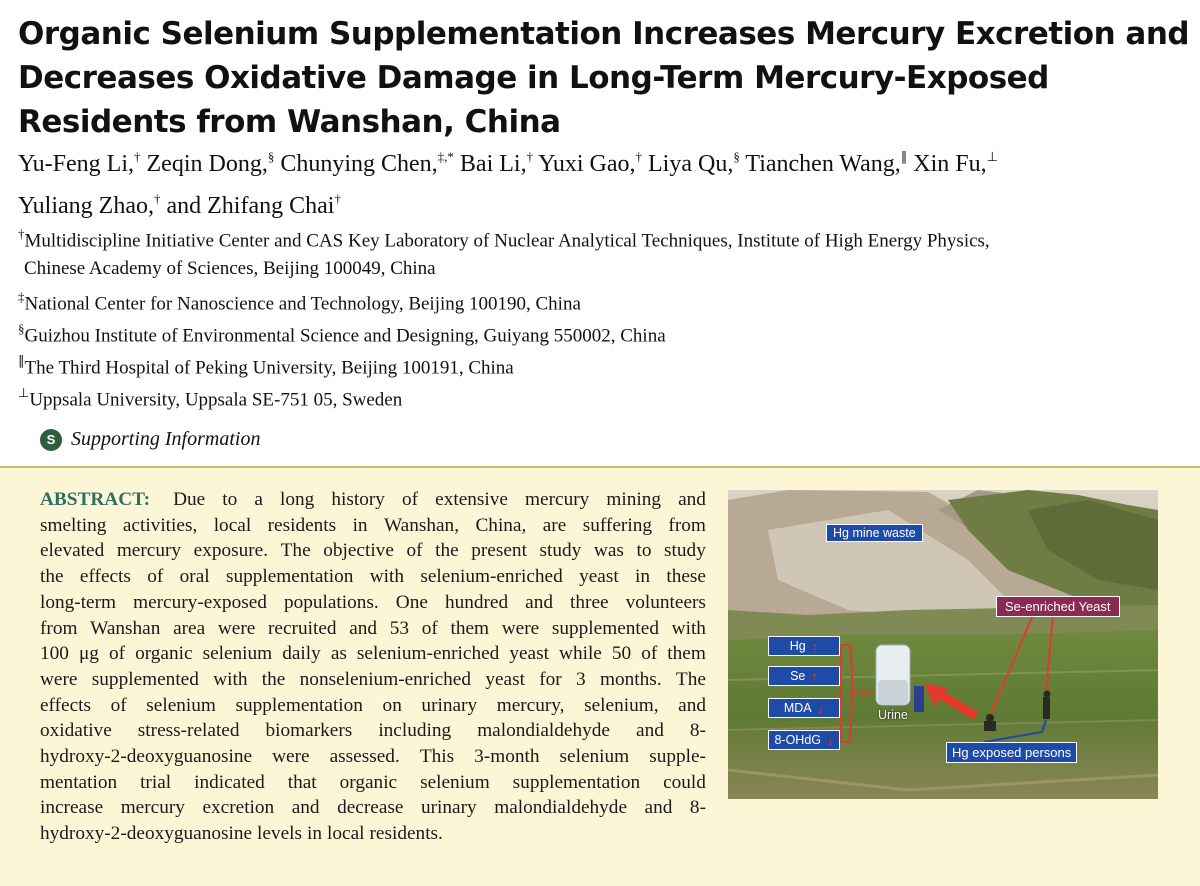 Image resolution: width=1200 pixels, height=886 pixels. I want to click on biomarker-label: Hg ↑, so click(804, 646).